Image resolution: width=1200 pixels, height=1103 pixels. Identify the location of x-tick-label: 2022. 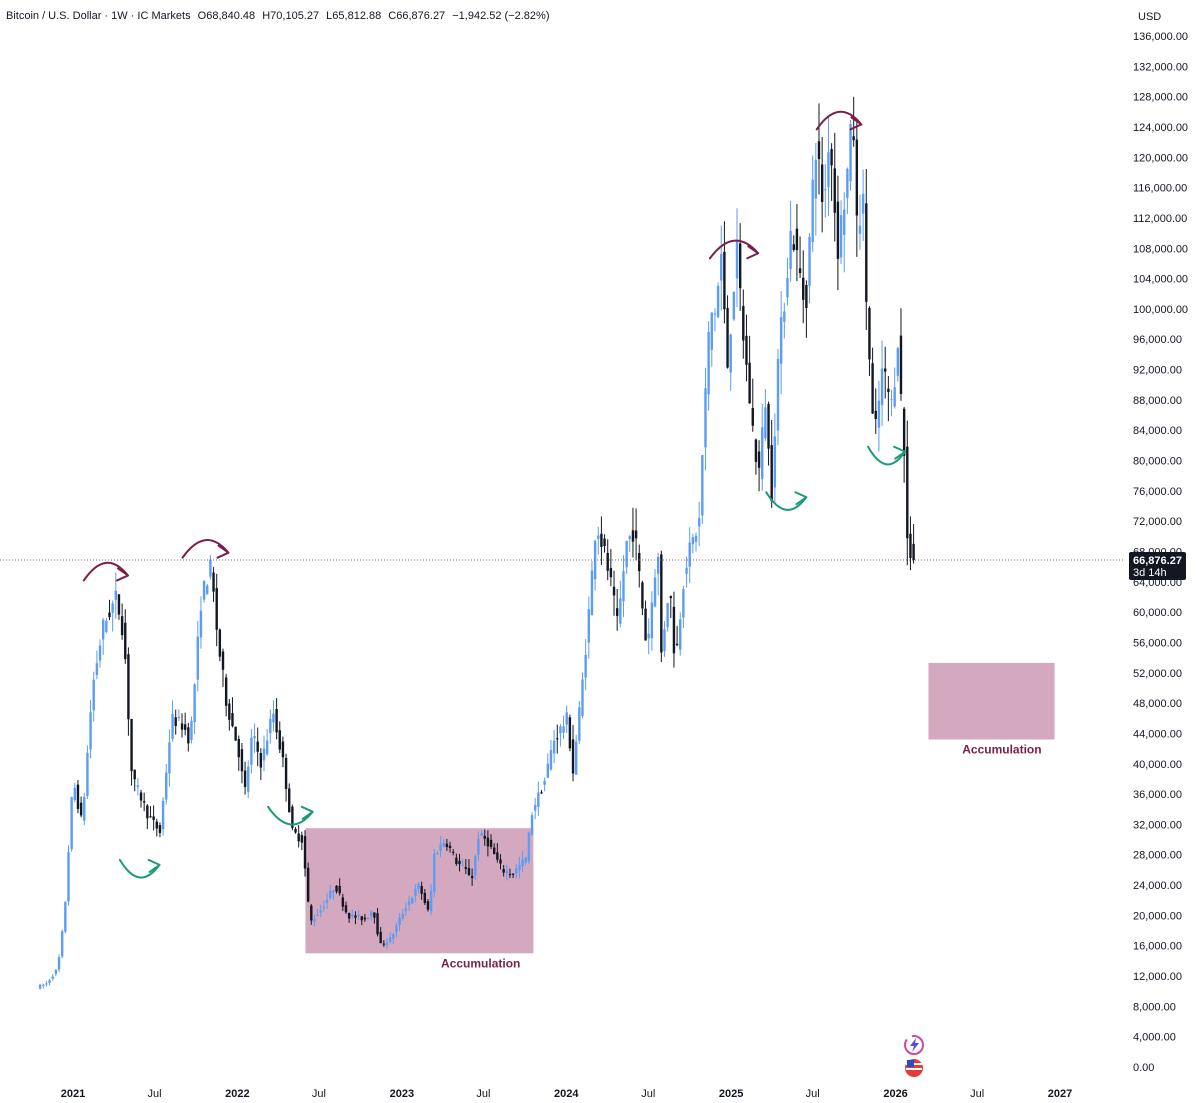
(237, 1094).